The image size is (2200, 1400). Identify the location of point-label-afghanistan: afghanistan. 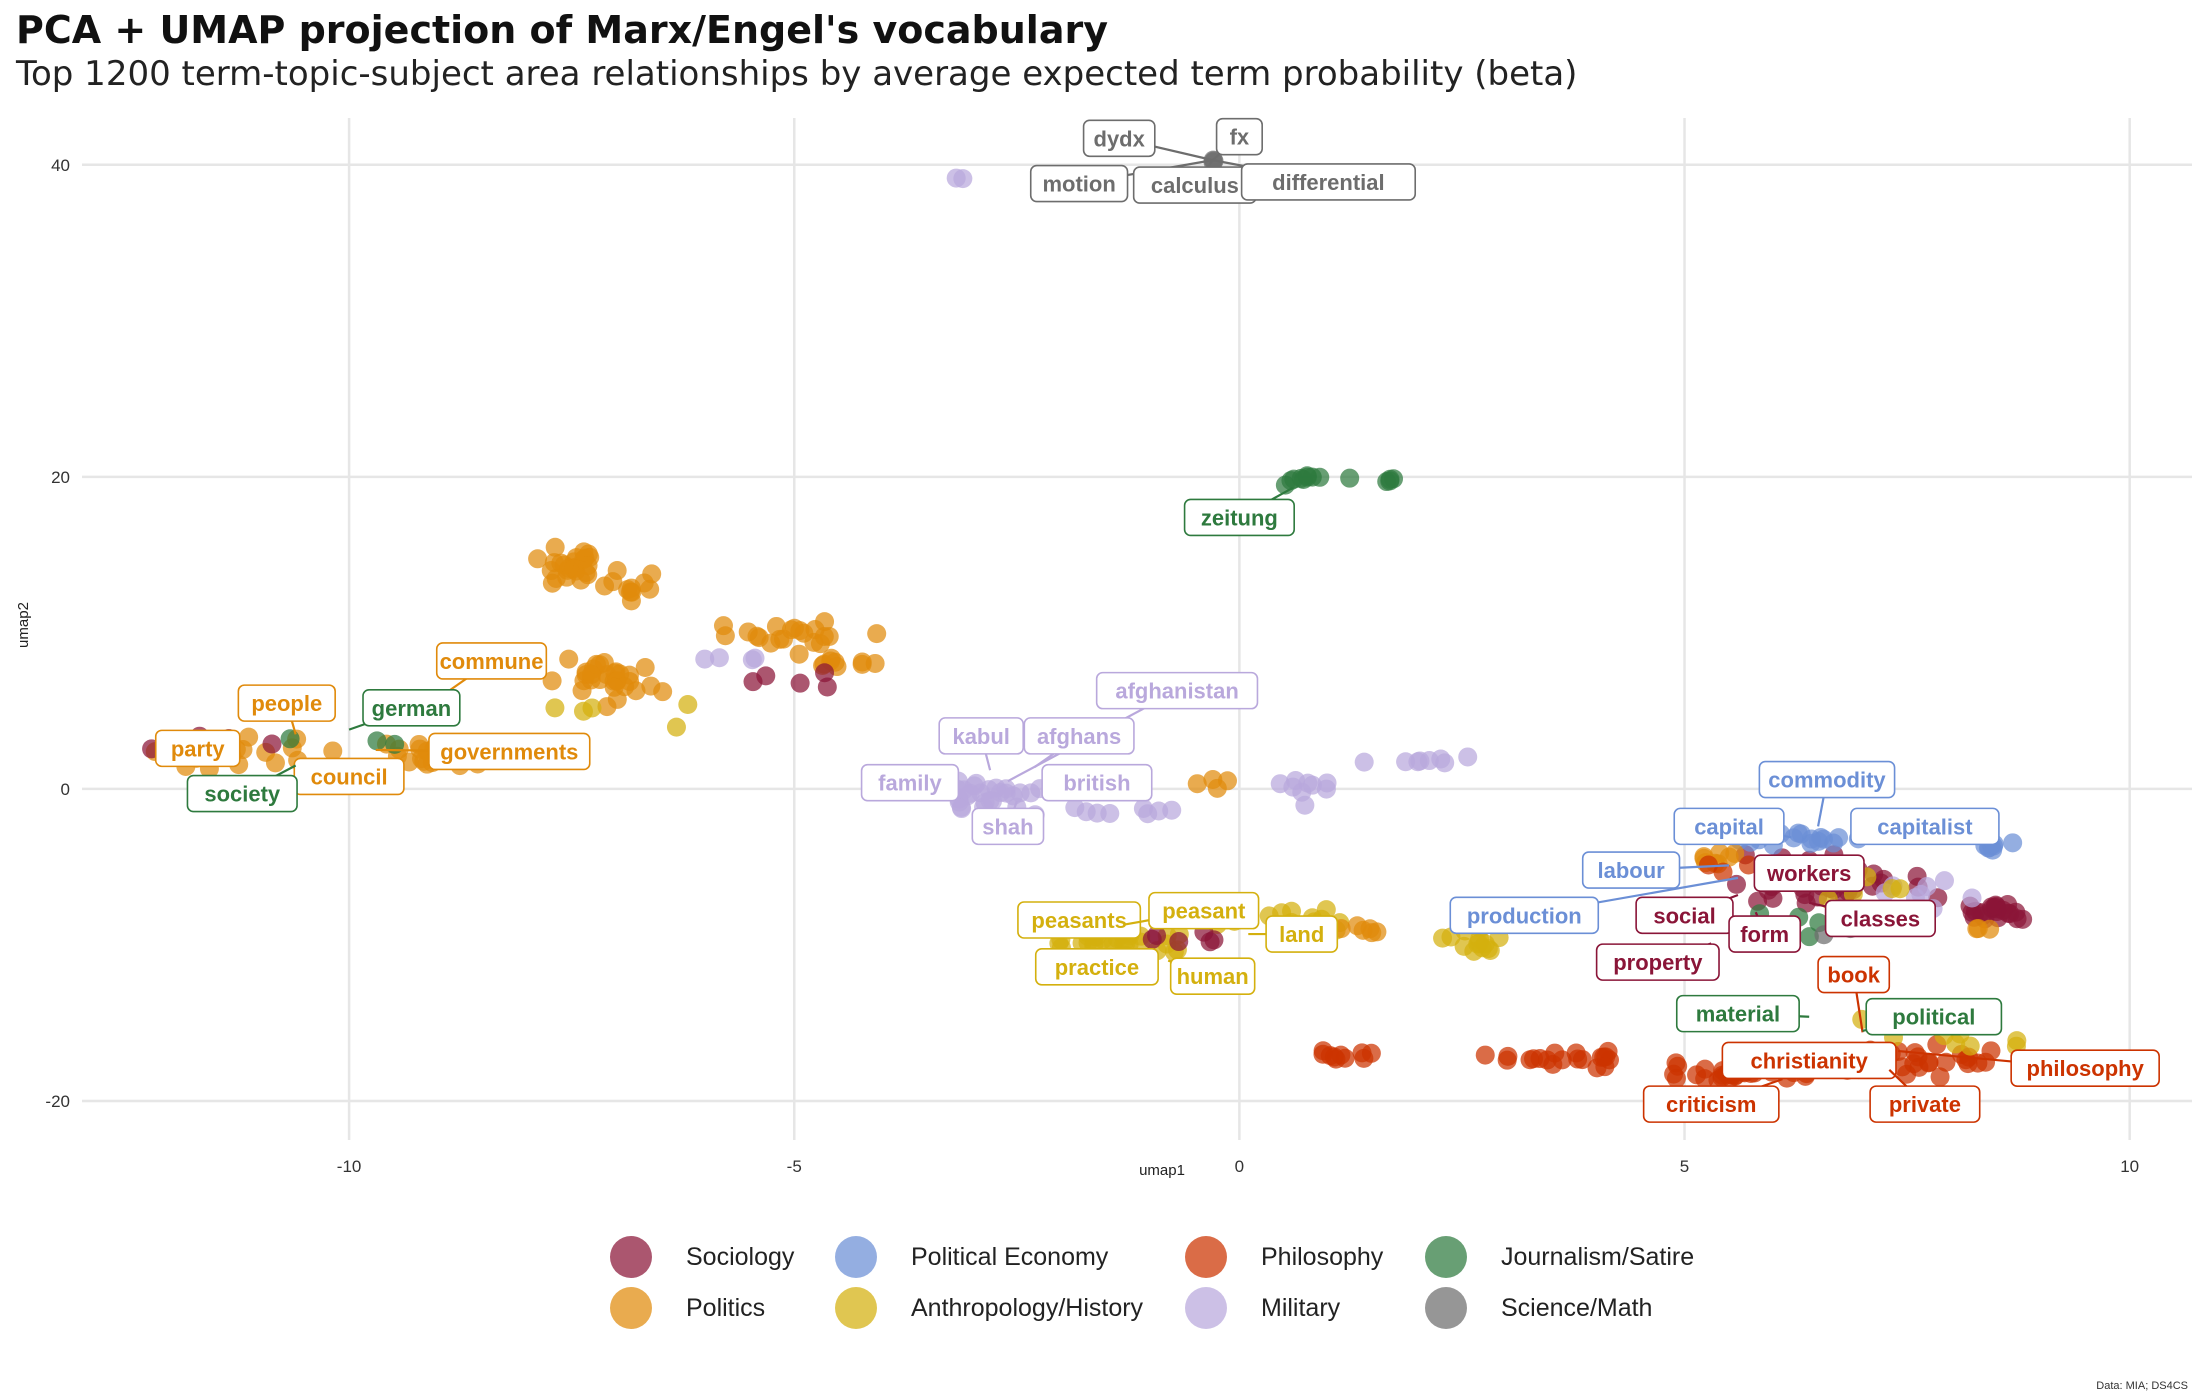
(1177, 690).